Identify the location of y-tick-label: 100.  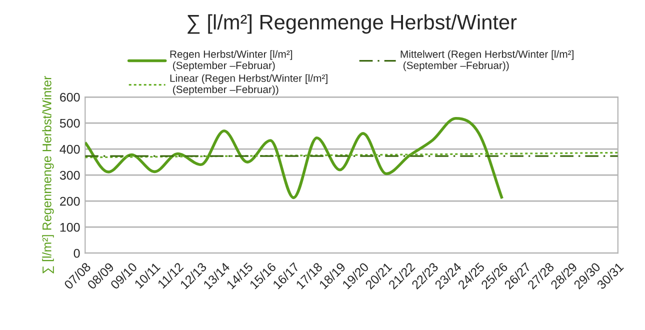
(70, 227).